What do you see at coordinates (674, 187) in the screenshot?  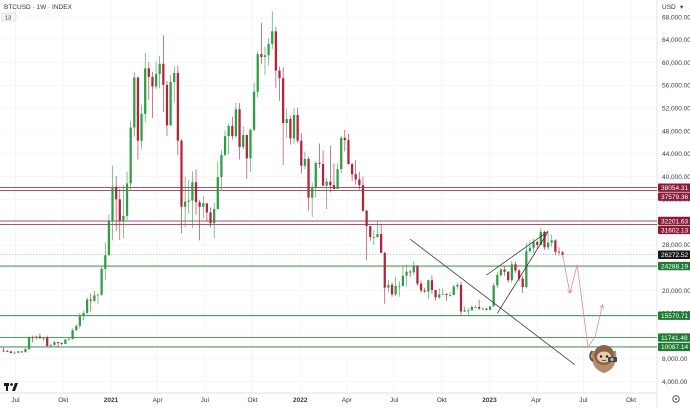 I see `price-badge: 38054.31` at bounding box center [674, 187].